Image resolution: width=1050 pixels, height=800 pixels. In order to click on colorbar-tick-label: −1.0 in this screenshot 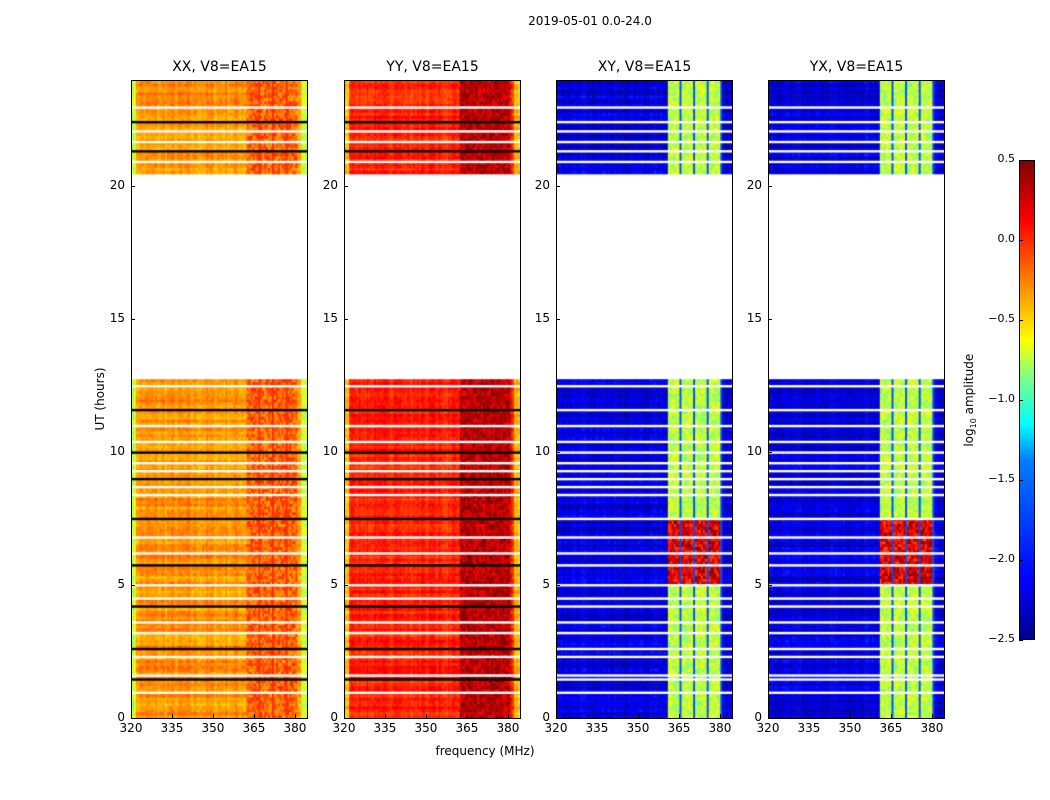, I will do `click(1001, 398)`.